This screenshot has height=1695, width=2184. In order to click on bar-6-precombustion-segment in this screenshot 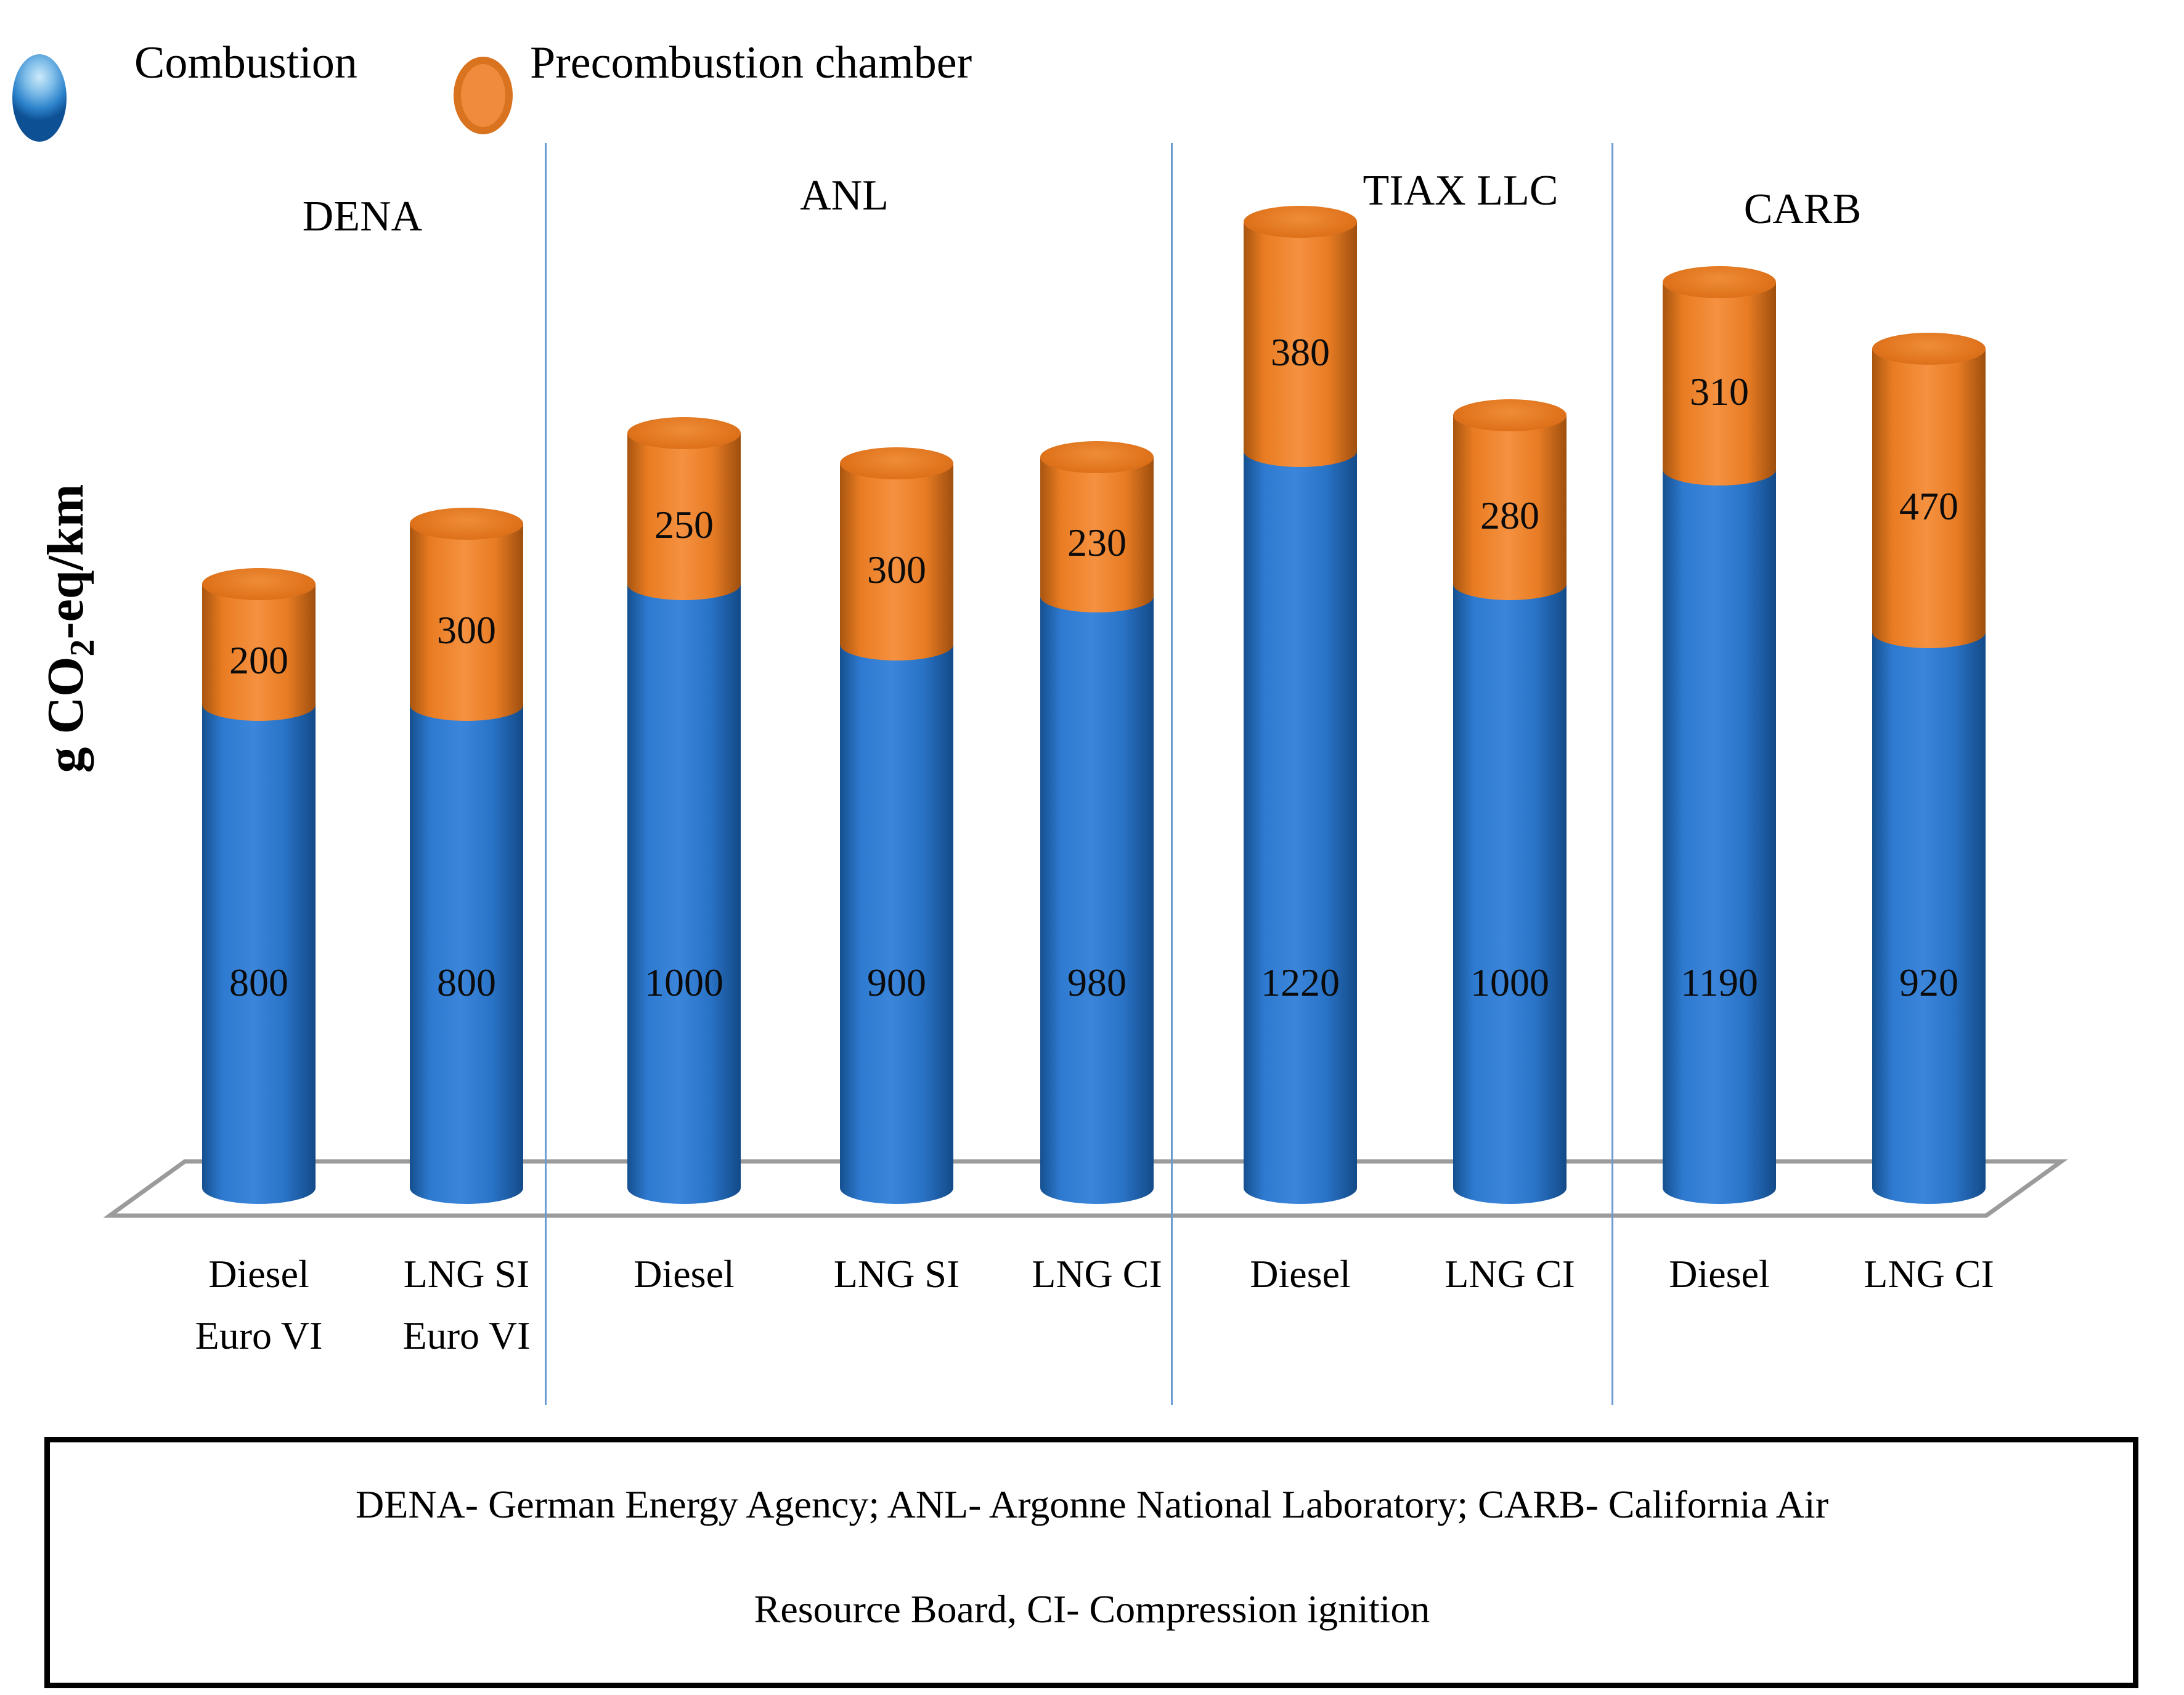, I will do `click(1510, 507)`.